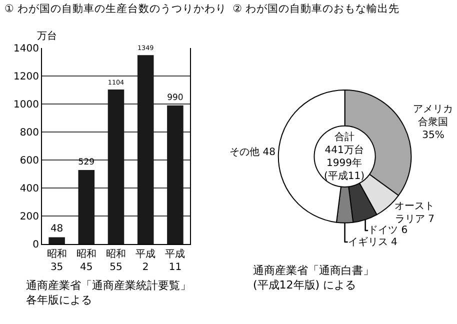  Describe the element at coordinates (26, 49) in the screenshot. I see `y-tick-label: 1400` at that location.